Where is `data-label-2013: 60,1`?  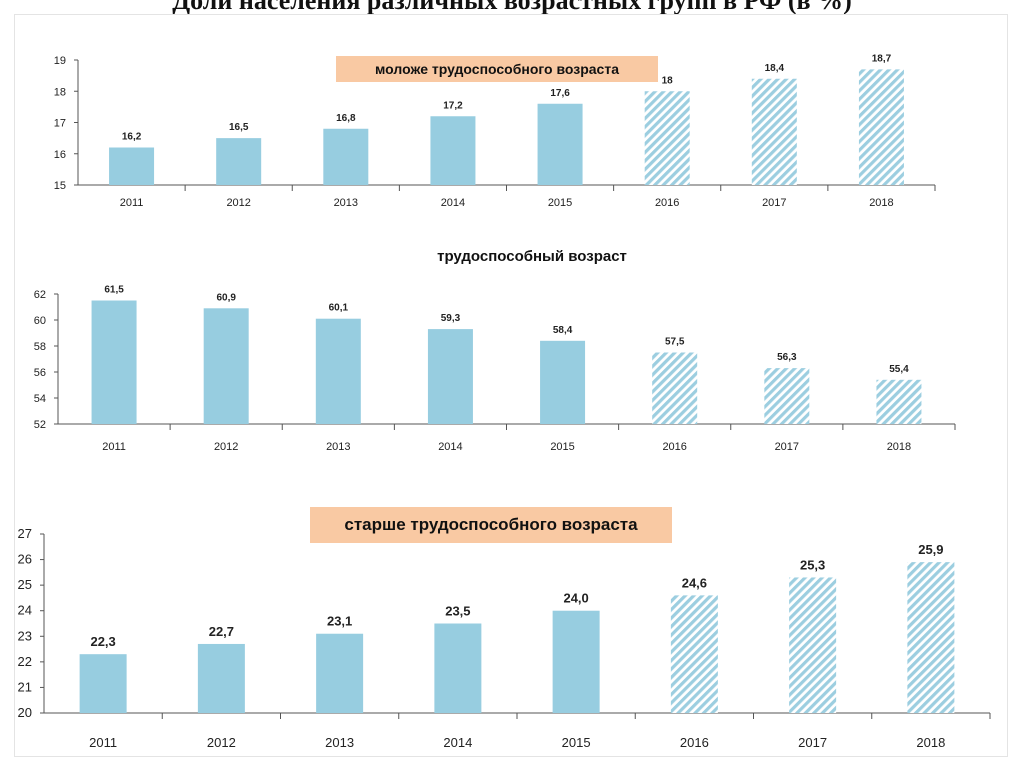 data-label-2013: 60,1 is located at coordinates (339, 308).